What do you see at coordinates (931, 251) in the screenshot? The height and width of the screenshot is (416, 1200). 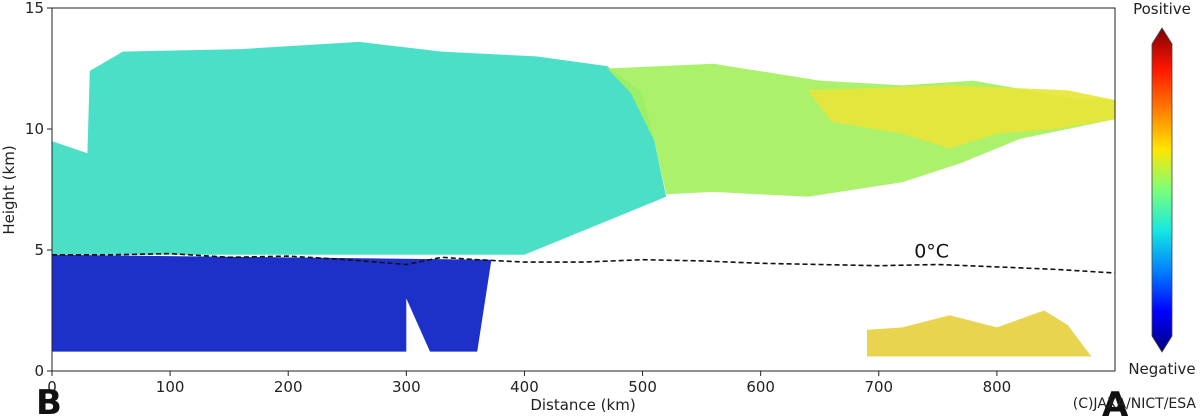 I see `isotherm-label: 0°C` at bounding box center [931, 251].